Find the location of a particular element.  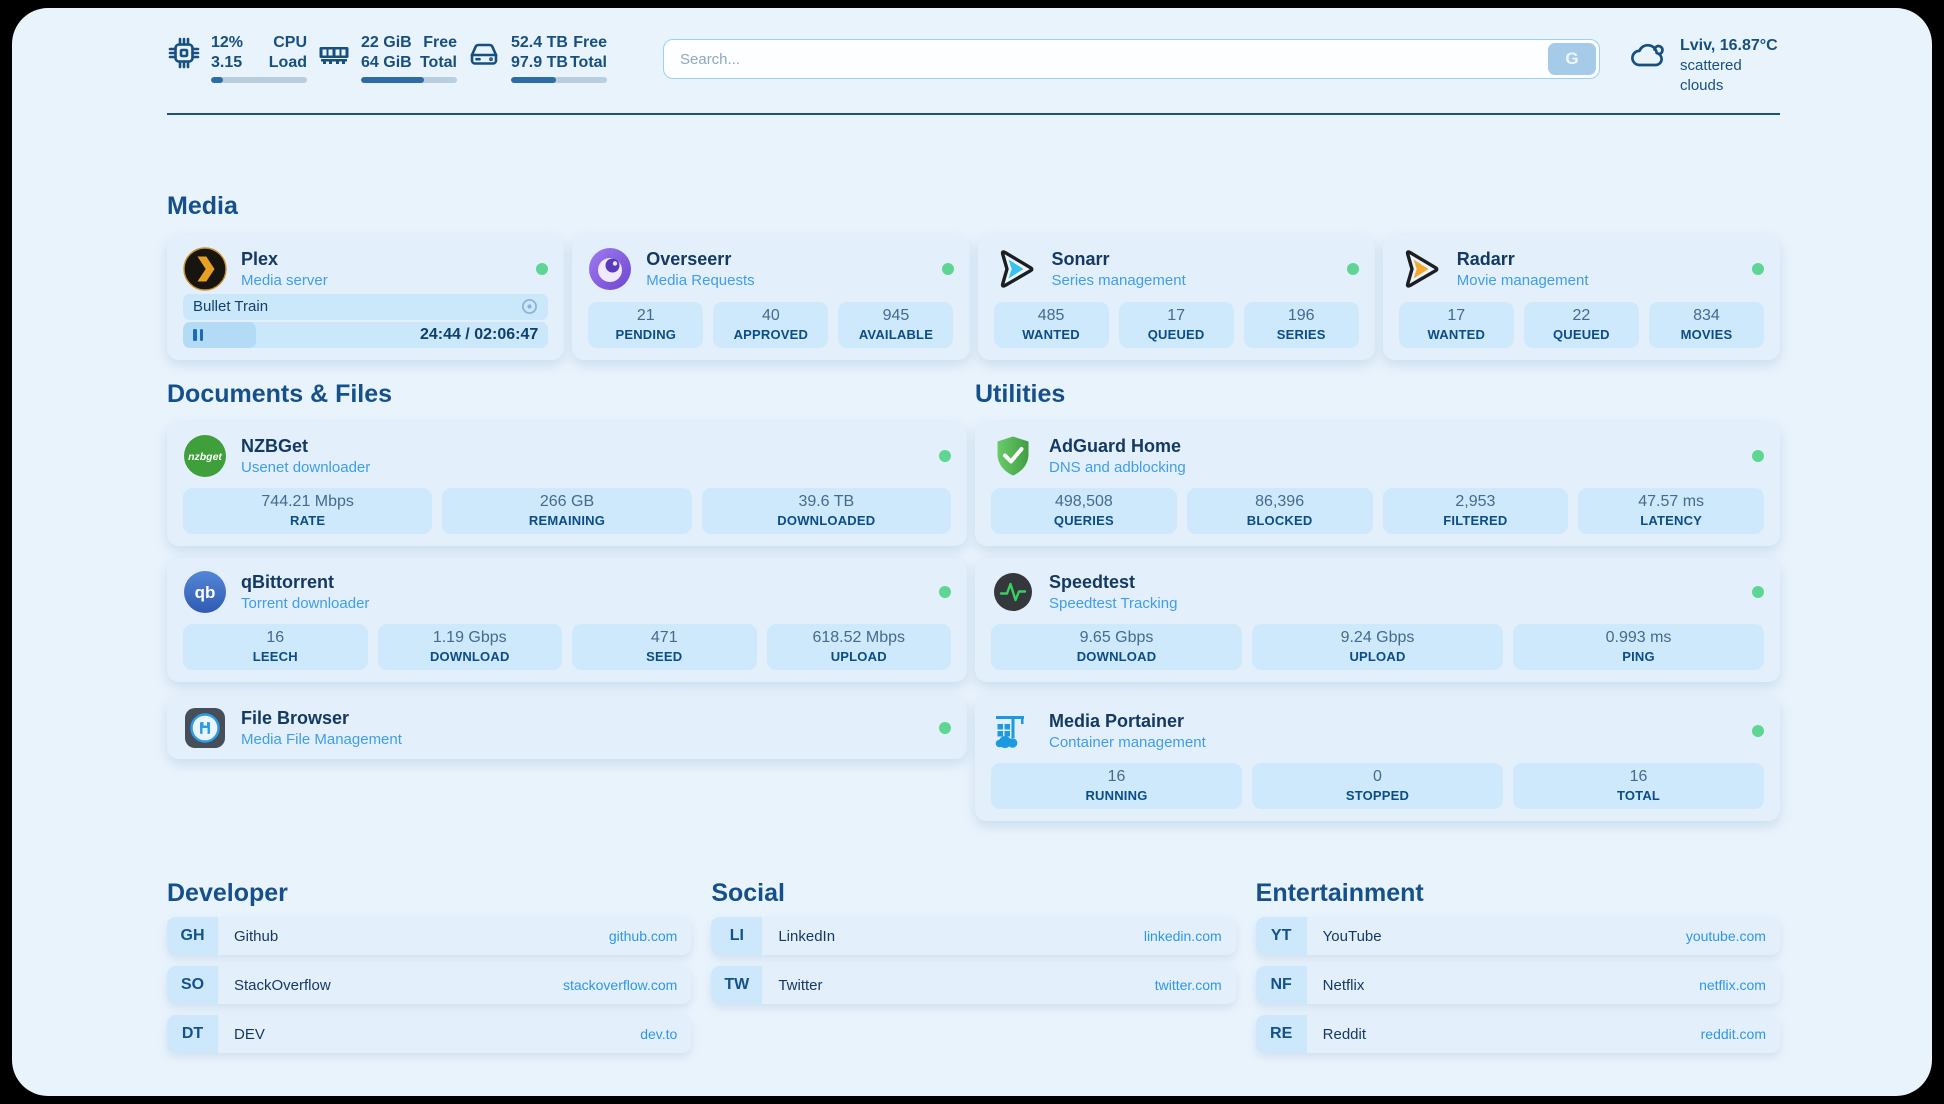

disk-widget: 52.4 TB 97.9 TB Free Total is located at coordinates (537, 58).